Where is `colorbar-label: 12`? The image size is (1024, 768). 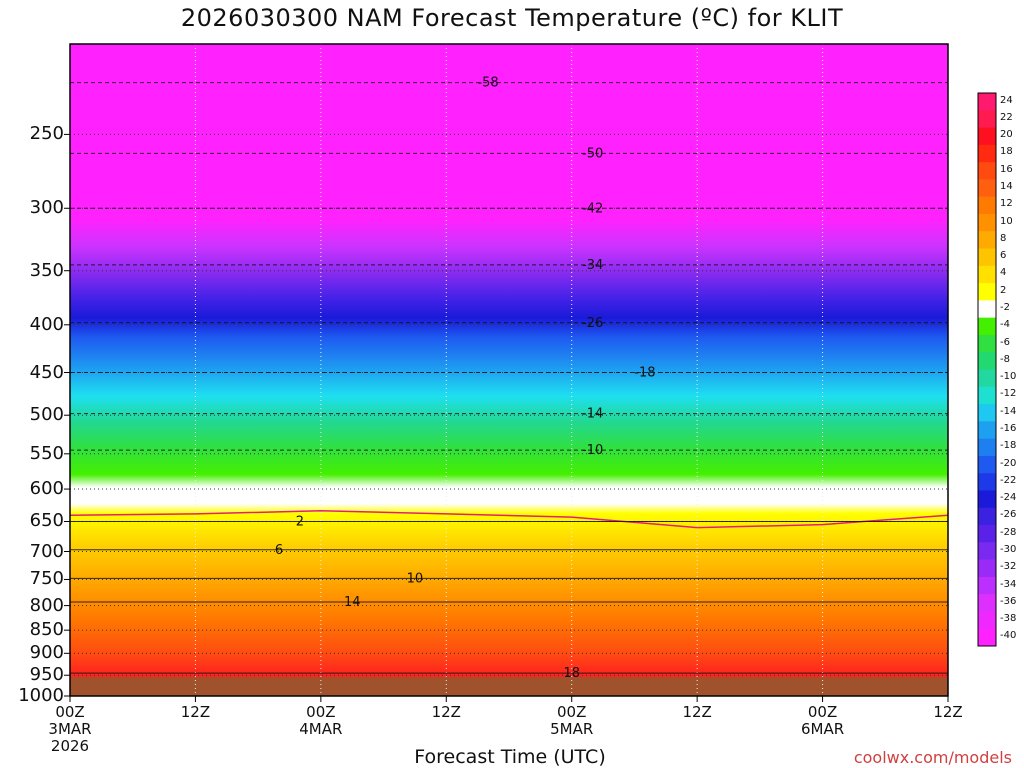 colorbar-label: 12 is located at coordinates (1006, 204).